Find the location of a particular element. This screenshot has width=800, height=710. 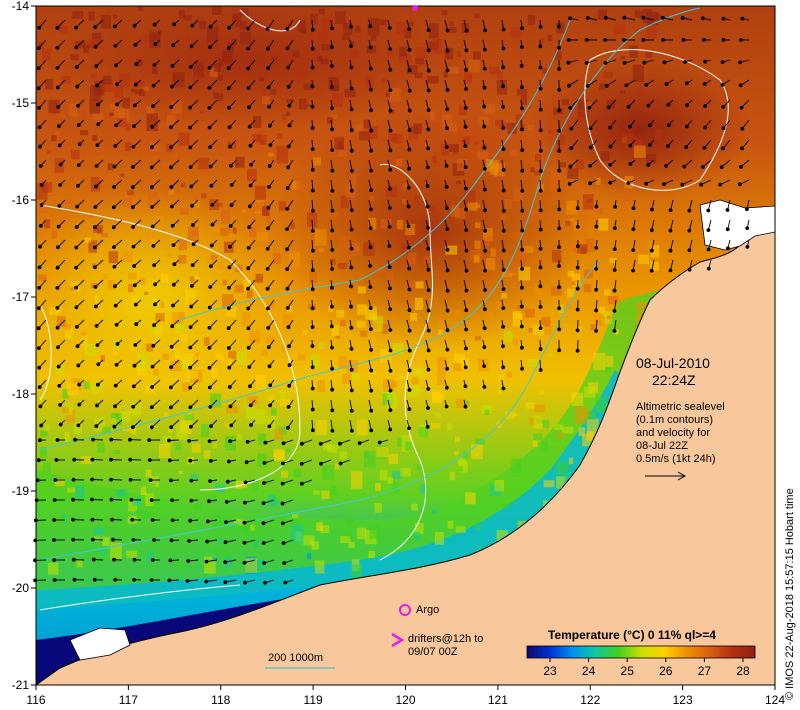

lon-tick-label: 122 is located at coordinates (590, 700).